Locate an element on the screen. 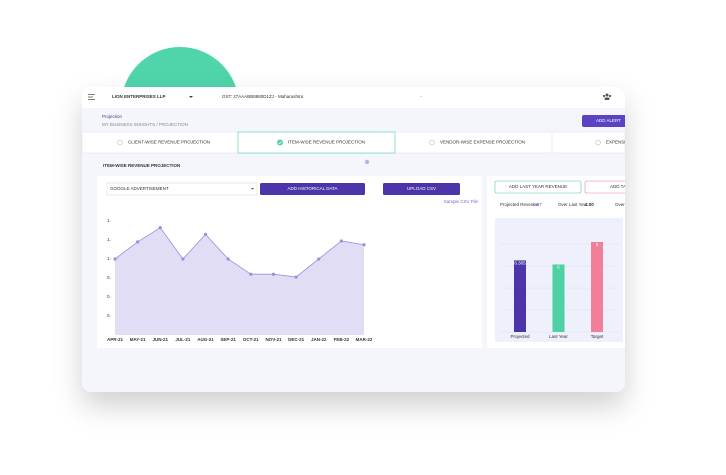 The width and height of the screenshot is (726, 475). line is located at coordinates (239, 252).